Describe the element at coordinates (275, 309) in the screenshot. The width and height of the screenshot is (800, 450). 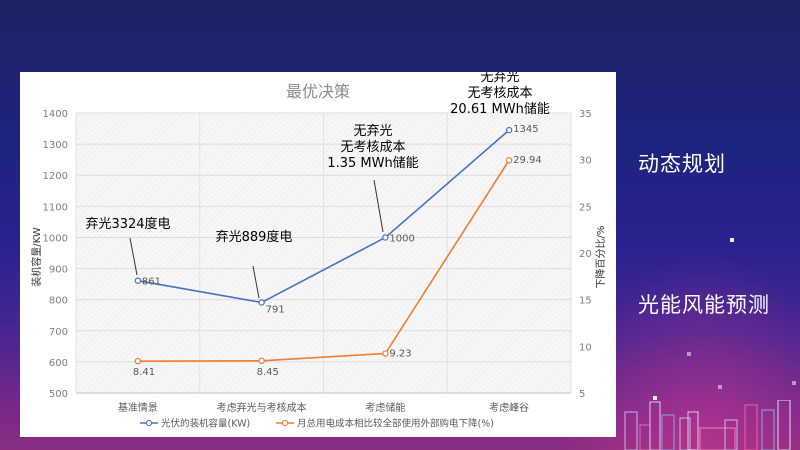
I see `data-label: 791` at that location.